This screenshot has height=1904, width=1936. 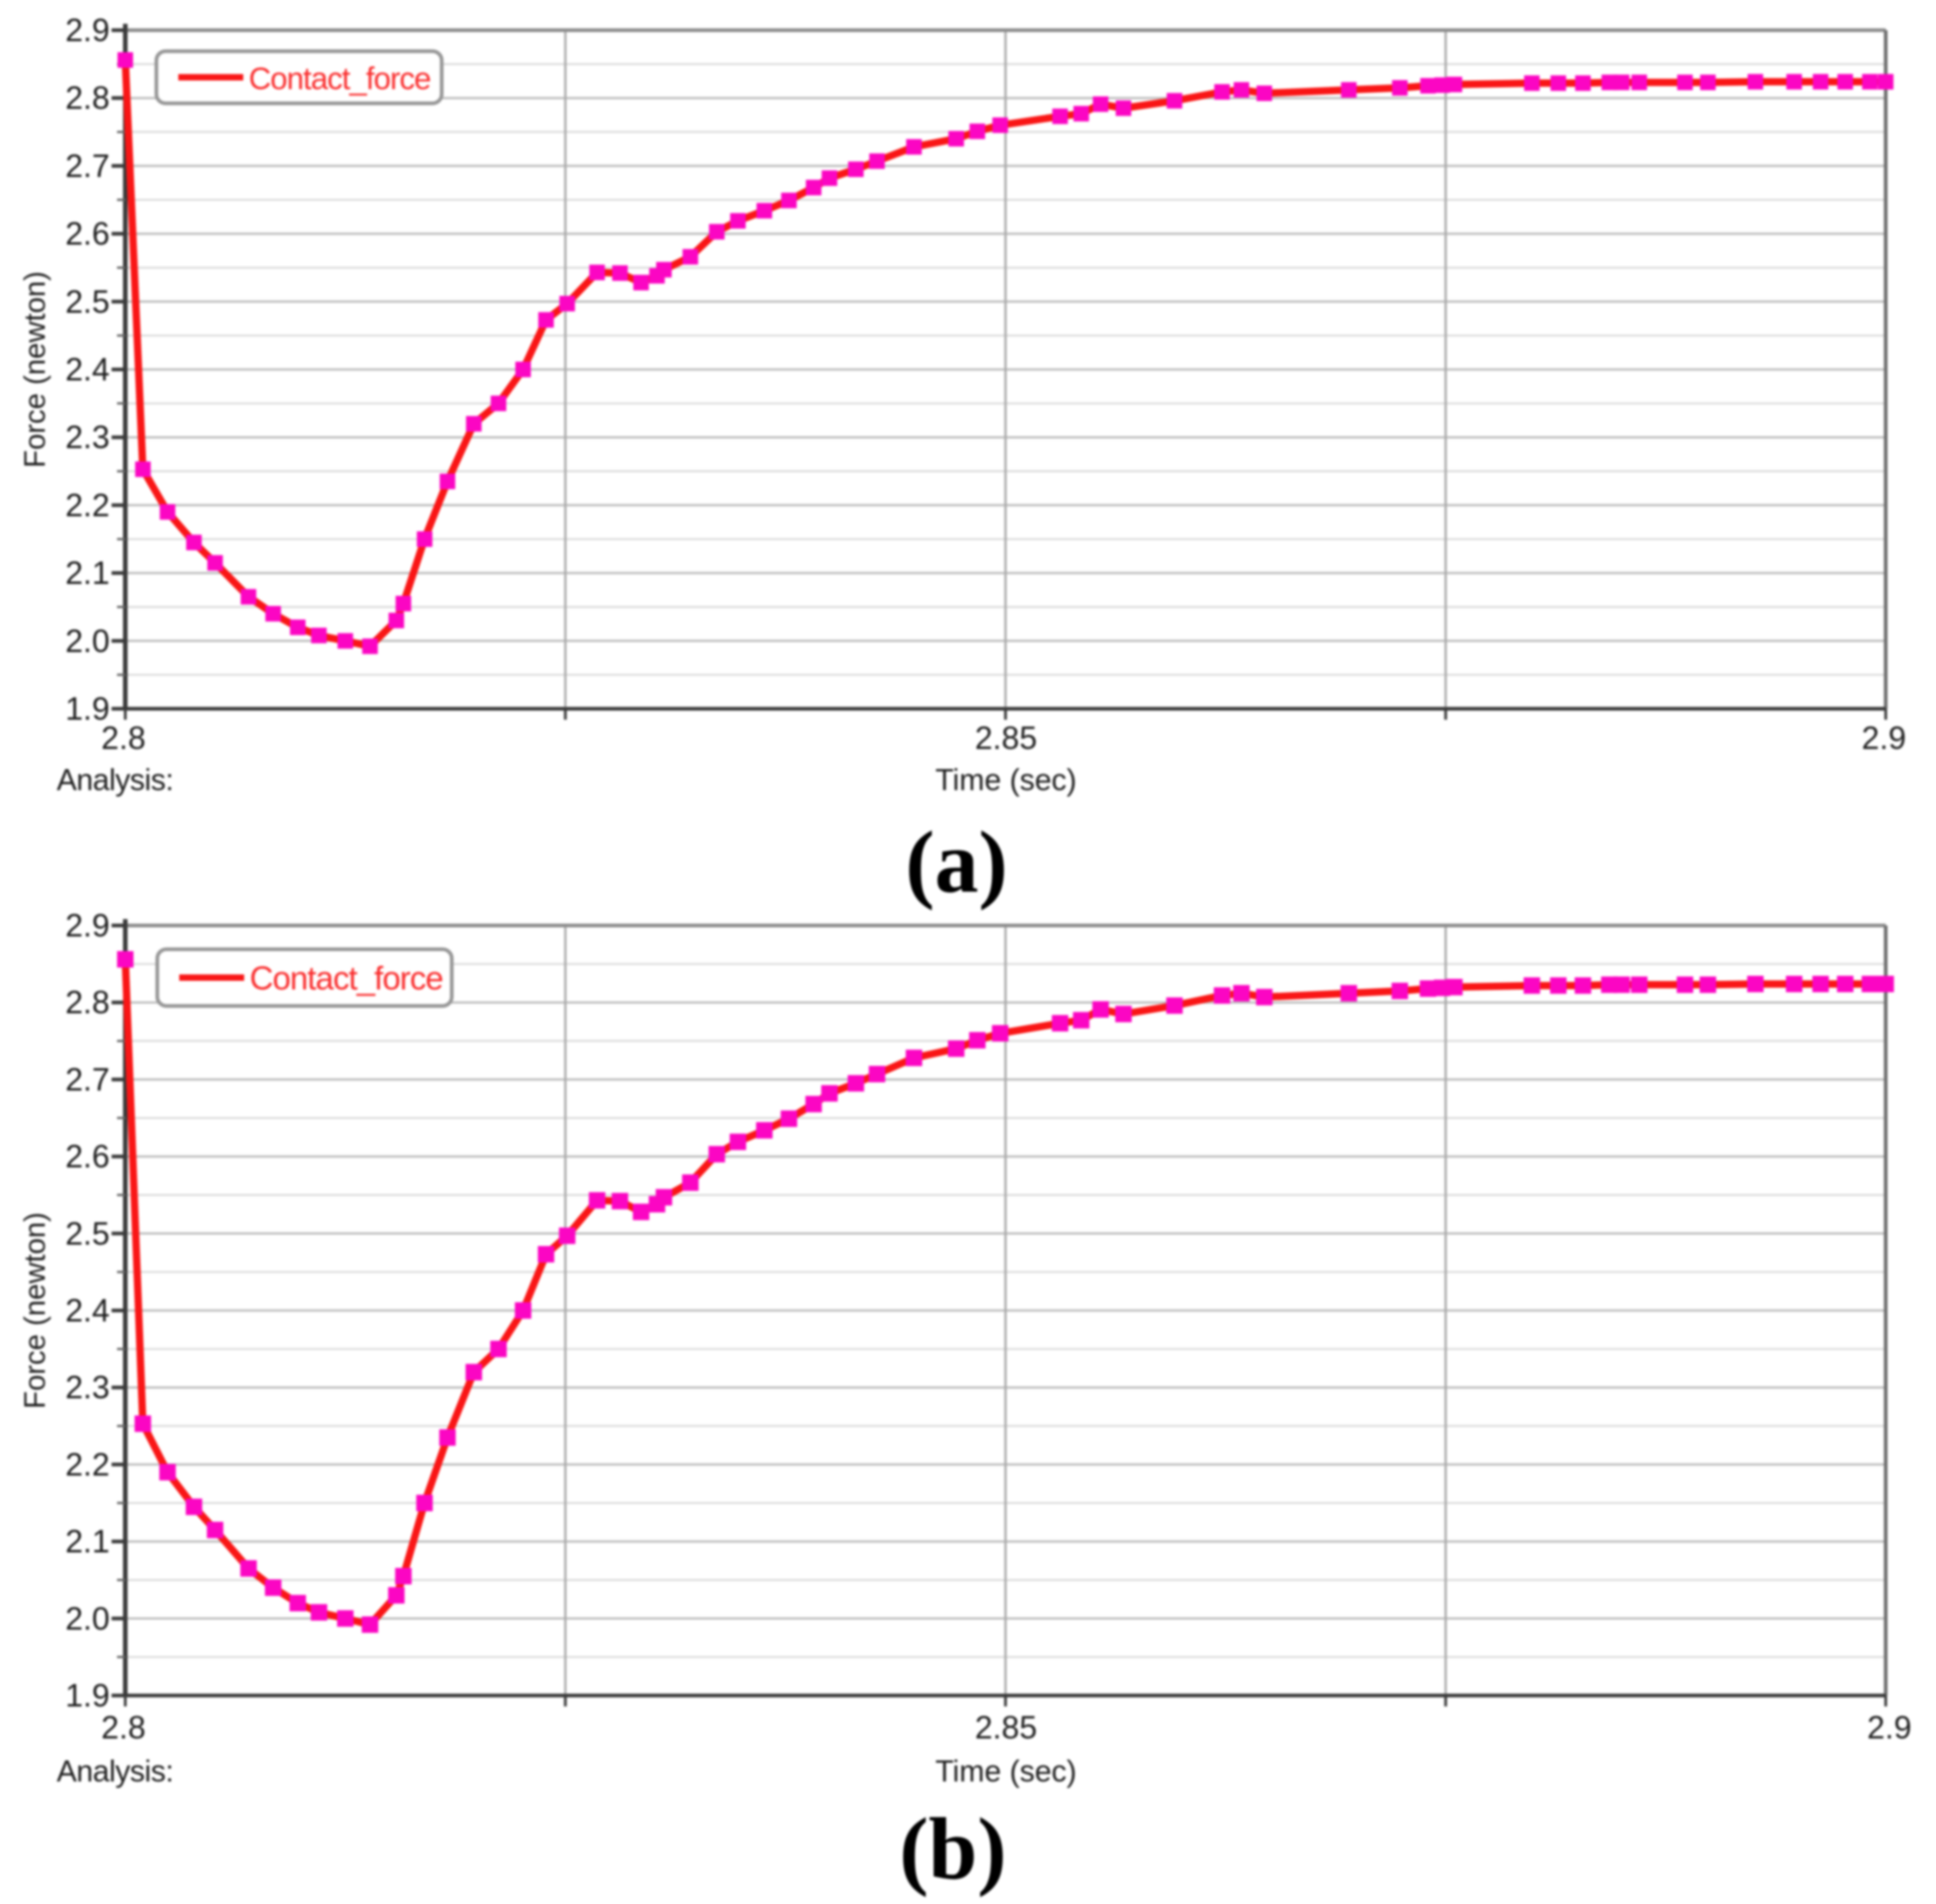 What do you see at coordinates (956, 862) in the screenshot?
I see `svg-text: (a)` at bounding box center [956, 862].